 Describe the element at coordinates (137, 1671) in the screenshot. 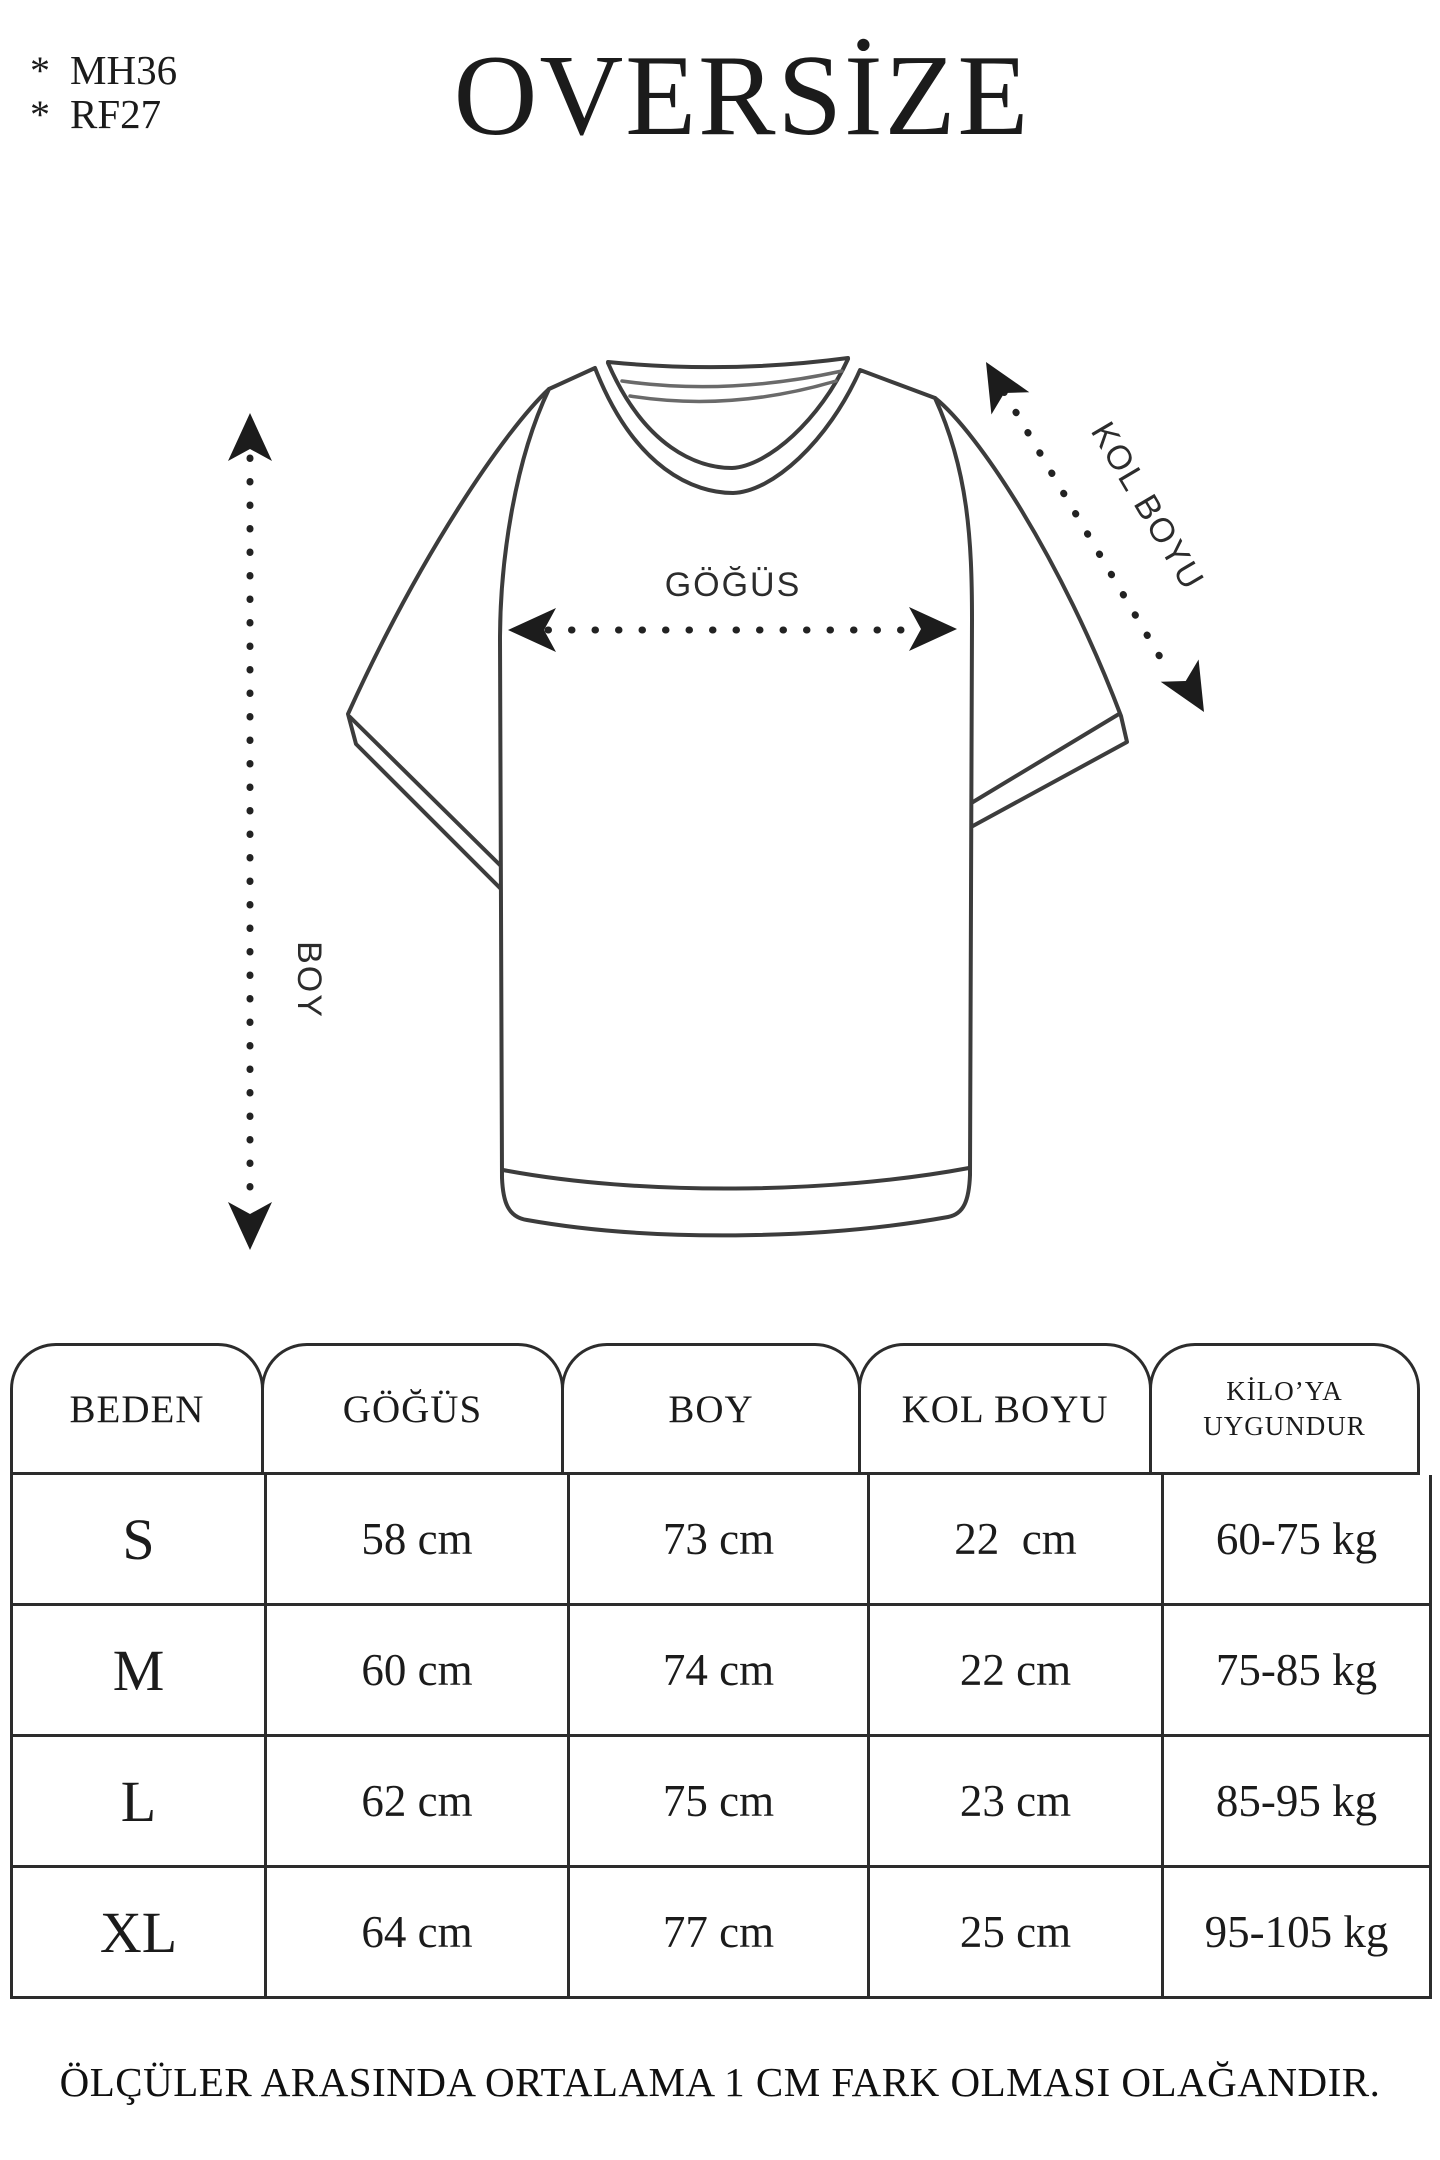

I see `size-cell: M` at that location.